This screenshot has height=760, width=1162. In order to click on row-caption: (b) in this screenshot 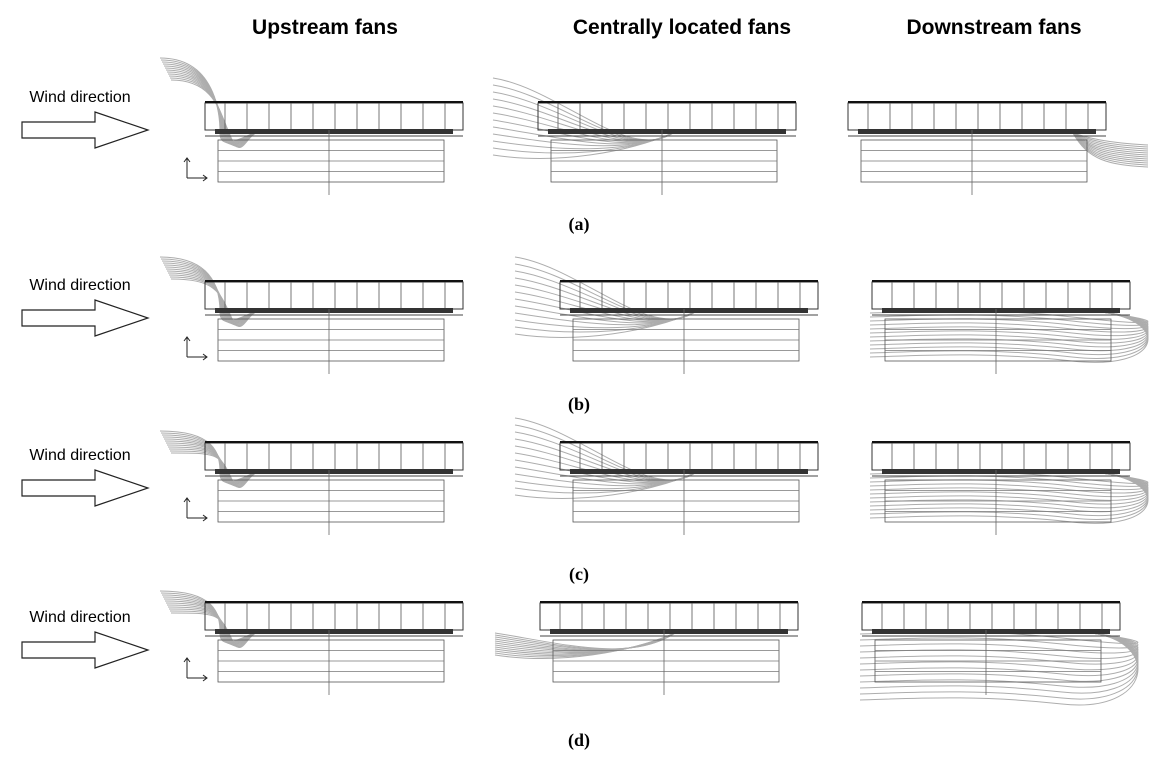, I will do `click(579, 404)`.